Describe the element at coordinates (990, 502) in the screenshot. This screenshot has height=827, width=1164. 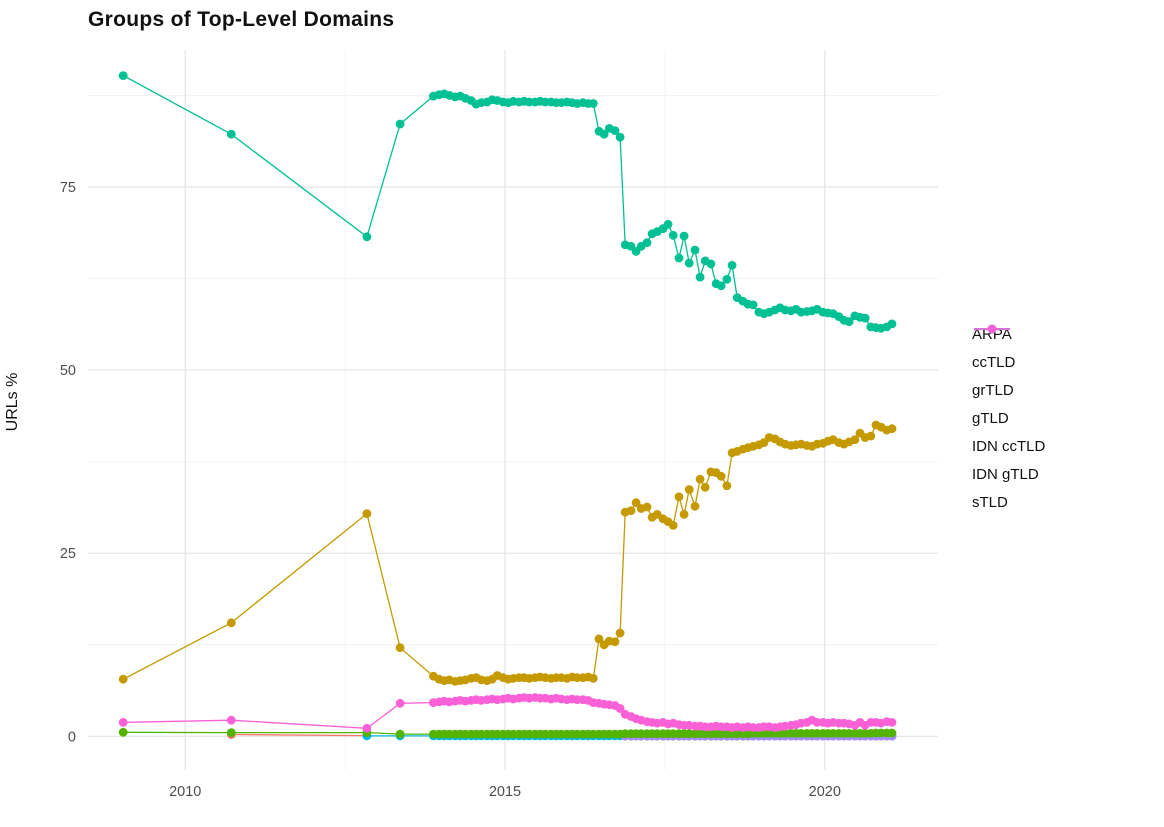
I see `legend-label: sTLD` at that location.